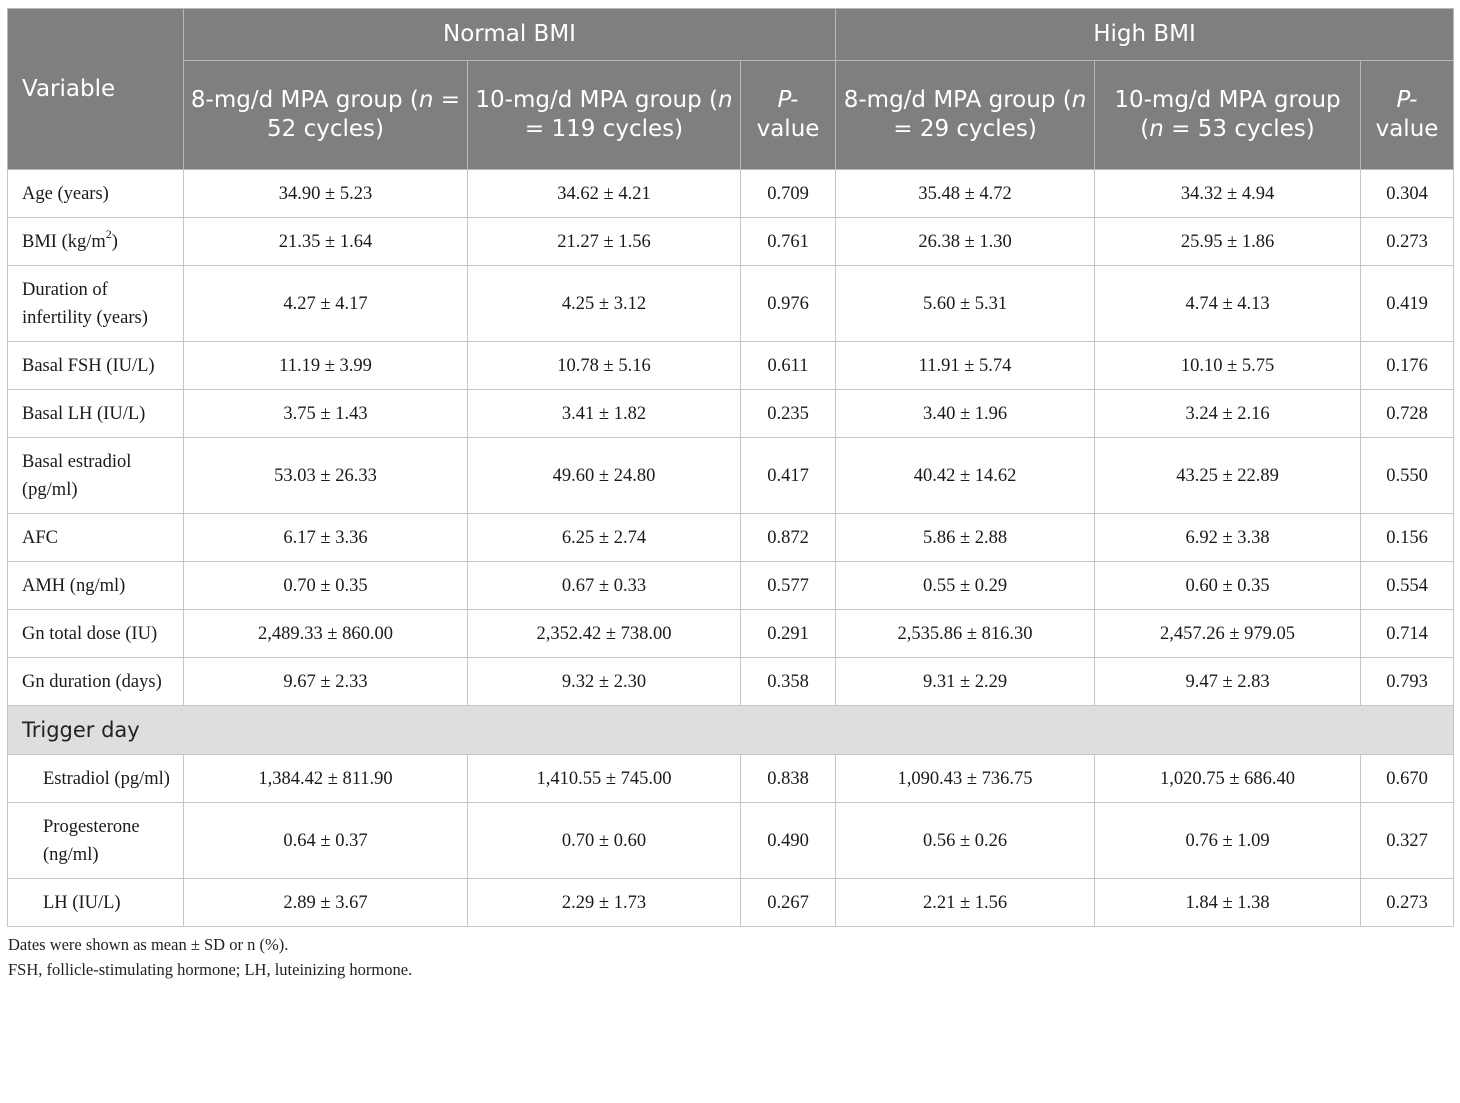  What do you see at coordinates (1407, 840) in the screenshot?
I see `p-value-cell: 0.327` at bounding box center [1407, 840].